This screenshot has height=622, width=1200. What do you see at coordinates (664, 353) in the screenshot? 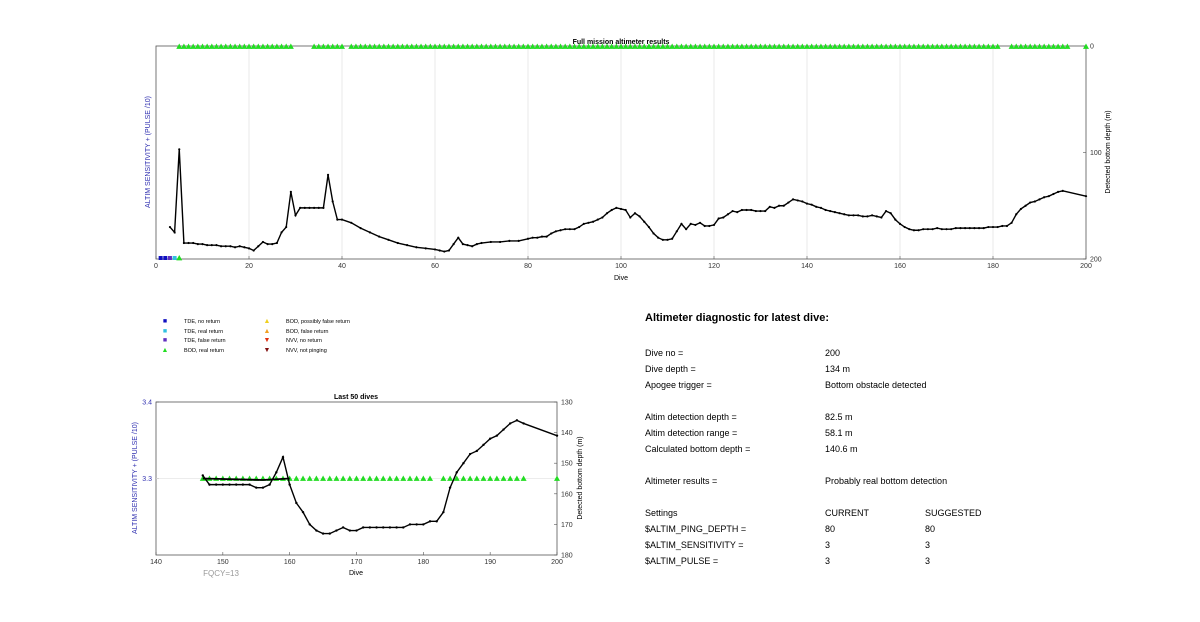
I see `dive-no-label: Dive no =` at bounding box center [664, 353].